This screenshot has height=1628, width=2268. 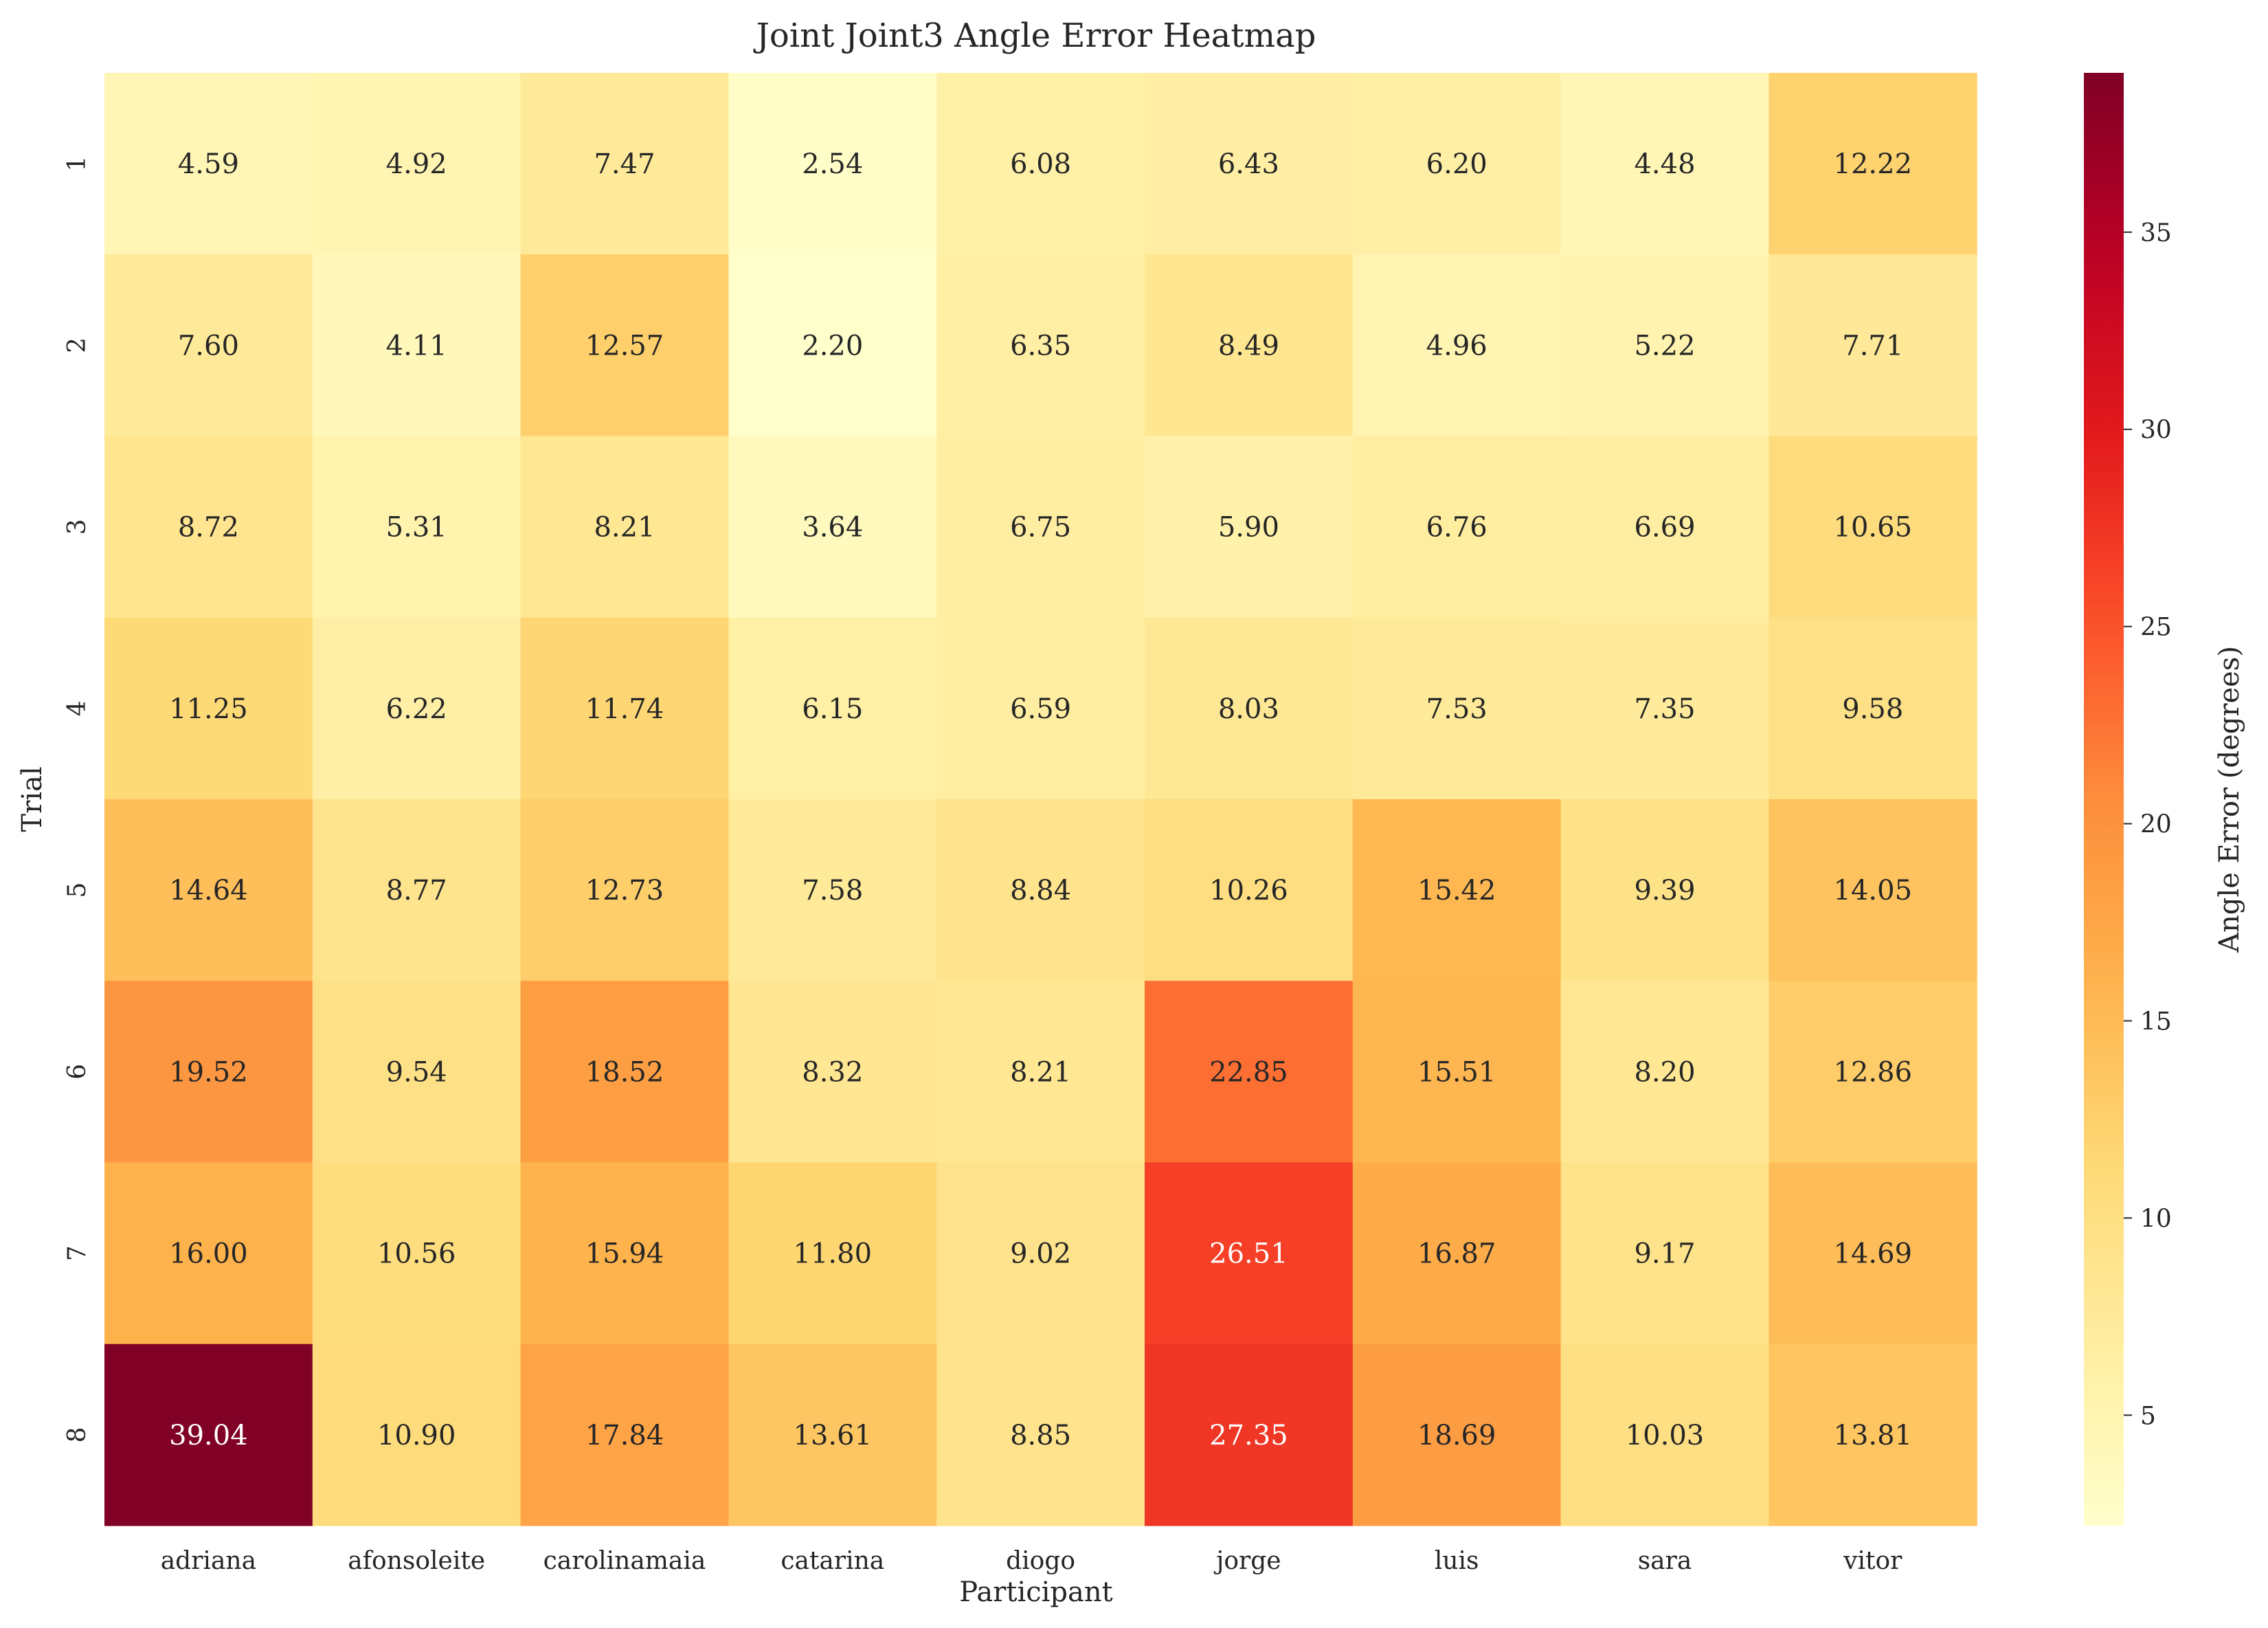 What do you see at coordinates (832, 1561) in the screenshot?
I see `x-tick-label: catarina` at bounding box center [832, 1561].